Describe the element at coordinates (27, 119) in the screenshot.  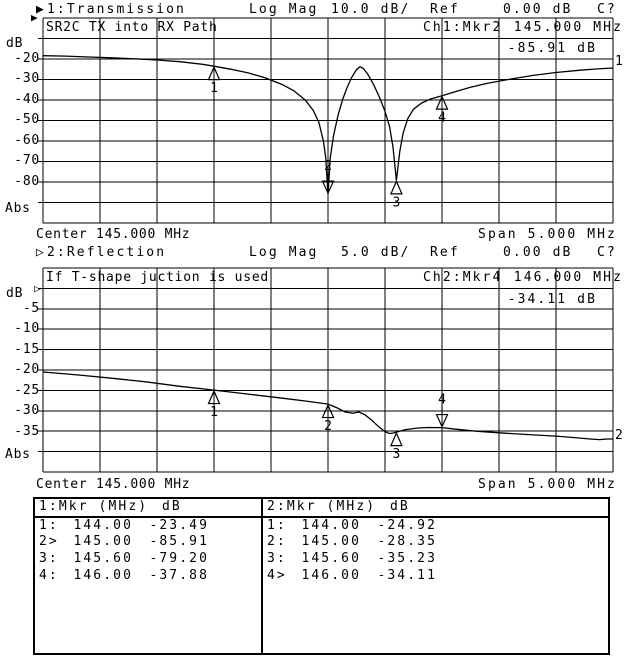
I see `ch1-ytick: -50` at that location.